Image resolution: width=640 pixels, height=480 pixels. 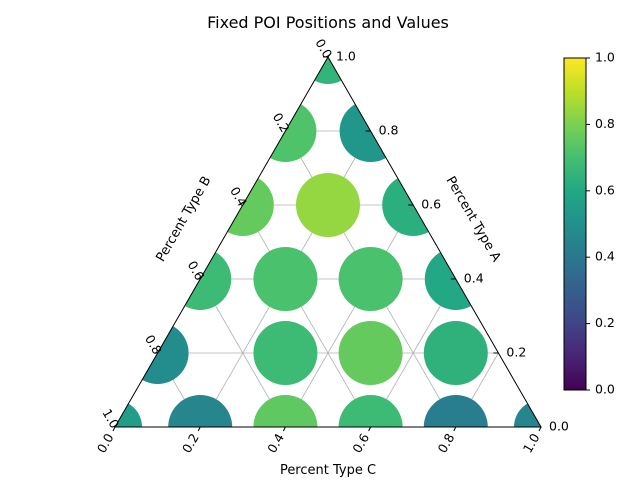 What do you see at coordinates (531, 443) in the screenshot?
I see `tick-label-c: 1.0` at bounding box center [531, 443].